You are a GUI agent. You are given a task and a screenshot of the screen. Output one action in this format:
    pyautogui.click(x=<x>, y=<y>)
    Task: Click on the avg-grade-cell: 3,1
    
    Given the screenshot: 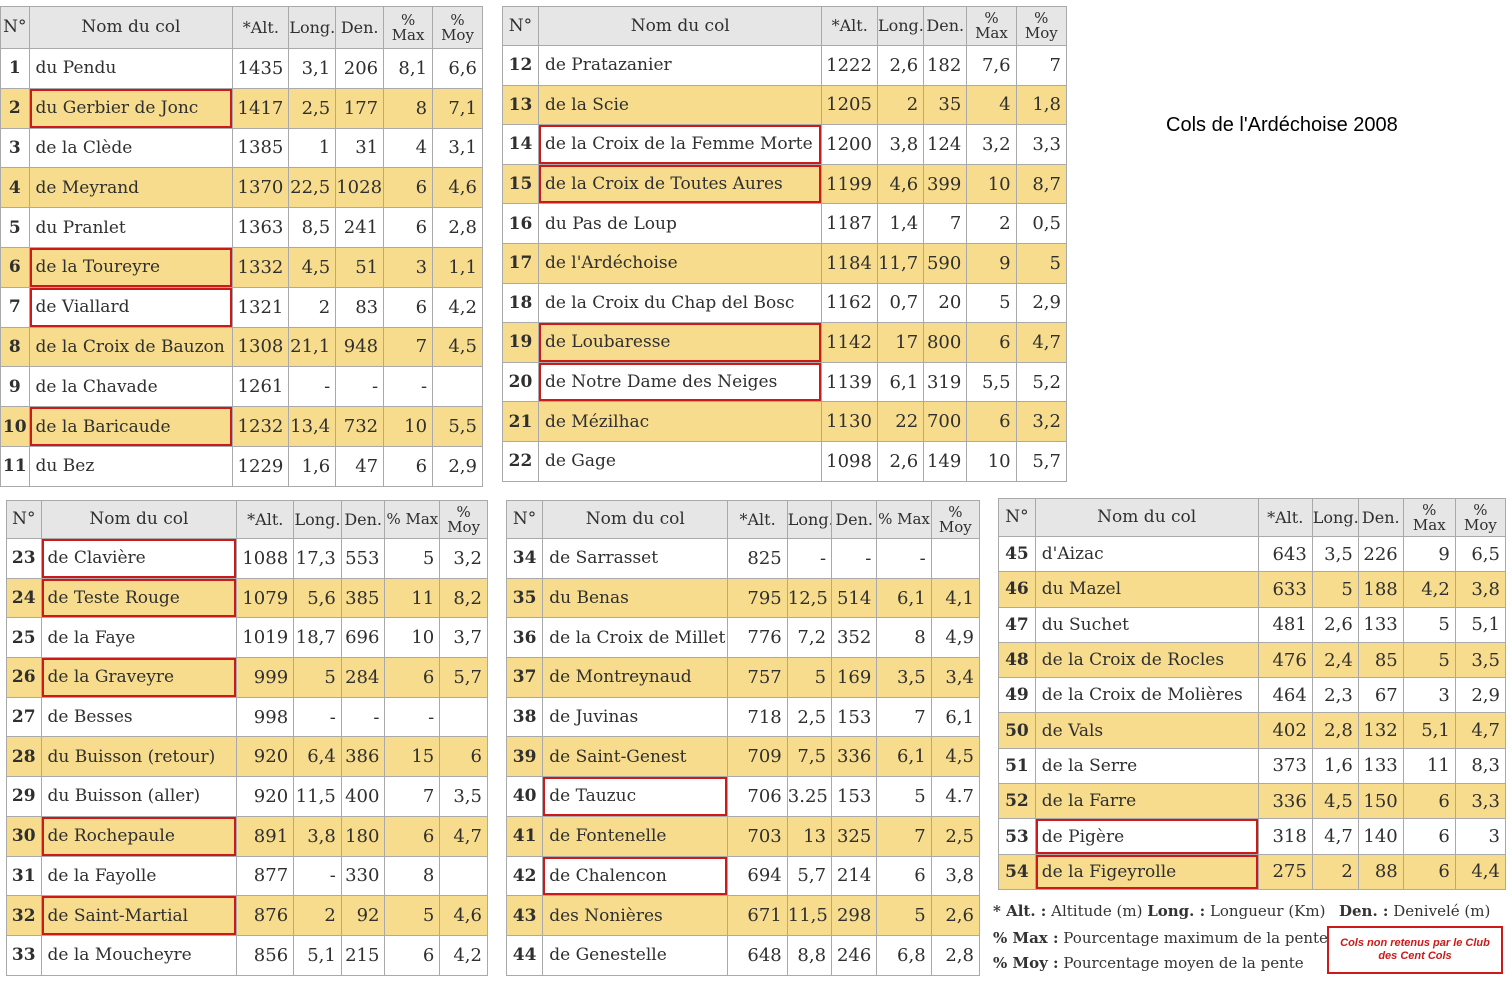 What is the action you would take?
    pyautogui.click(x=457, y=148)
    